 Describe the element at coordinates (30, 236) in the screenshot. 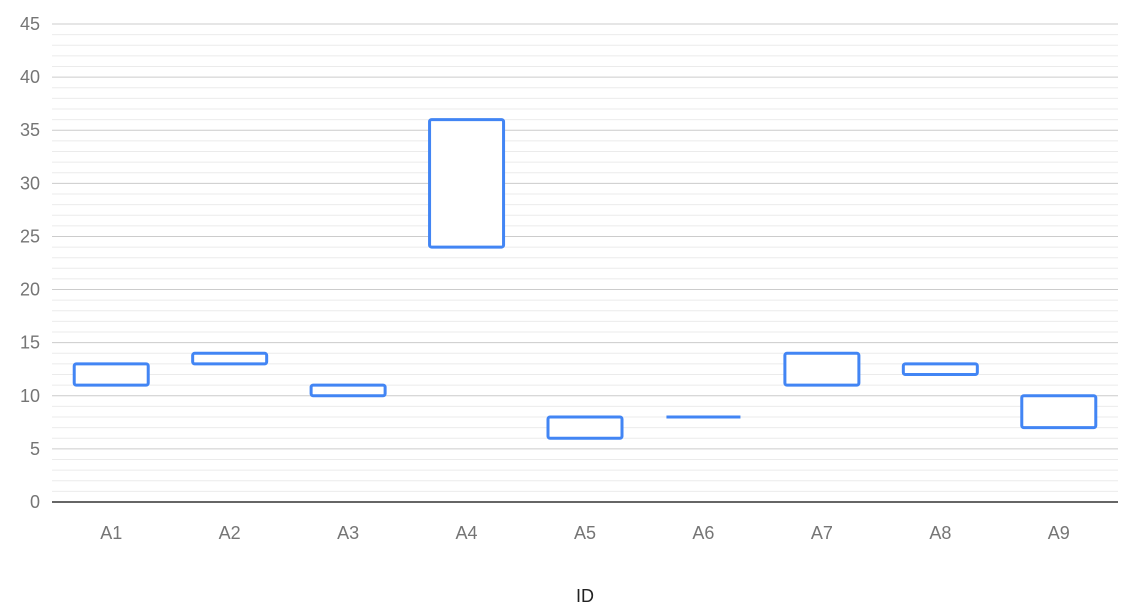

I see `y-tick-label: 25` at that location.